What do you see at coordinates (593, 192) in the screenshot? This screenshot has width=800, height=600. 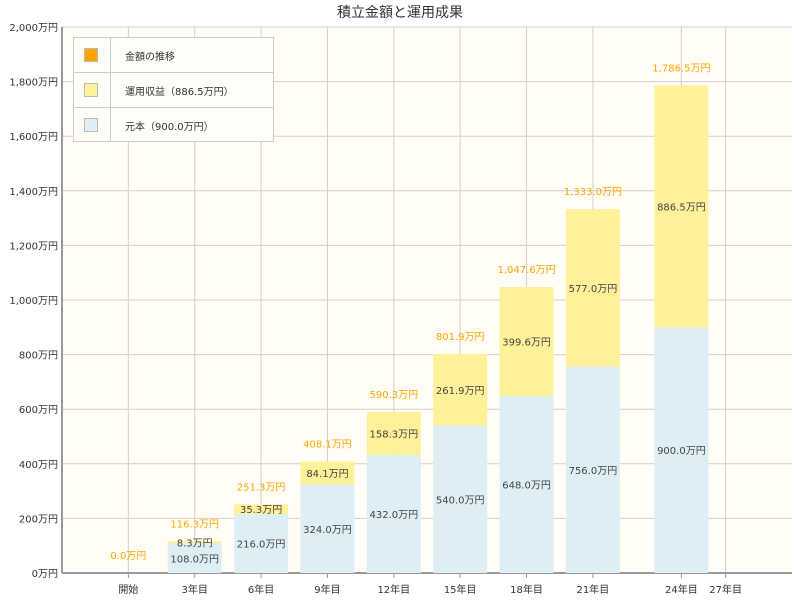 I see `total-label: 1,333.0万円` at bounding box center [593, 192].